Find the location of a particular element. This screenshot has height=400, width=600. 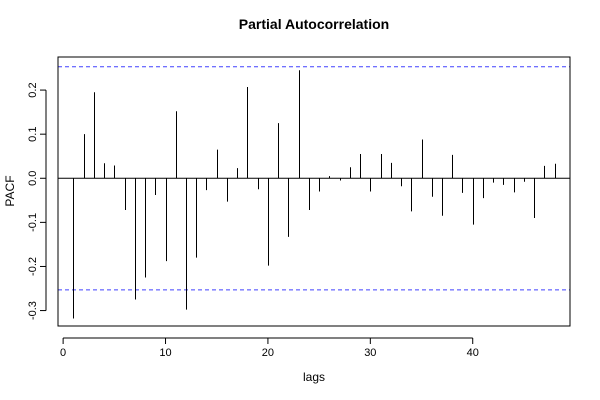

y-tick-label-3: 0.0 is located at coordinates (33, 178).